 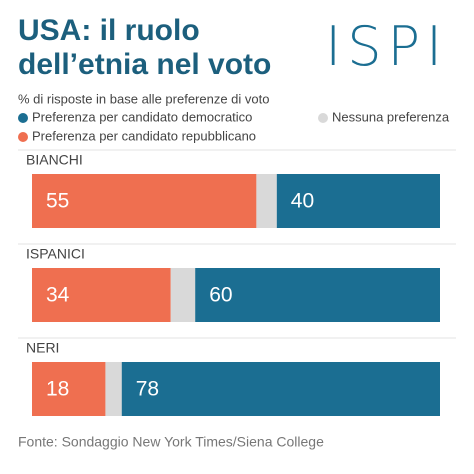 What do you see at coordinates (57, 389) in the screenshot?
I see `value-label: 18` at bounding box center [57, 389].